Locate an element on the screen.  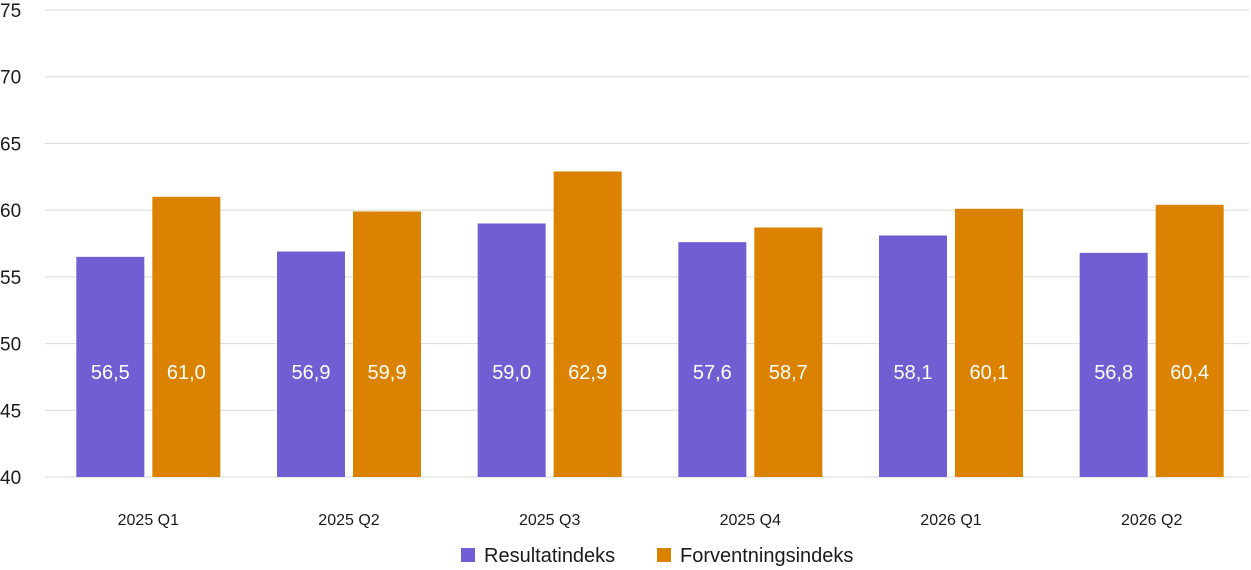
data-label: 59,9 is located at coordinates (387, 373).